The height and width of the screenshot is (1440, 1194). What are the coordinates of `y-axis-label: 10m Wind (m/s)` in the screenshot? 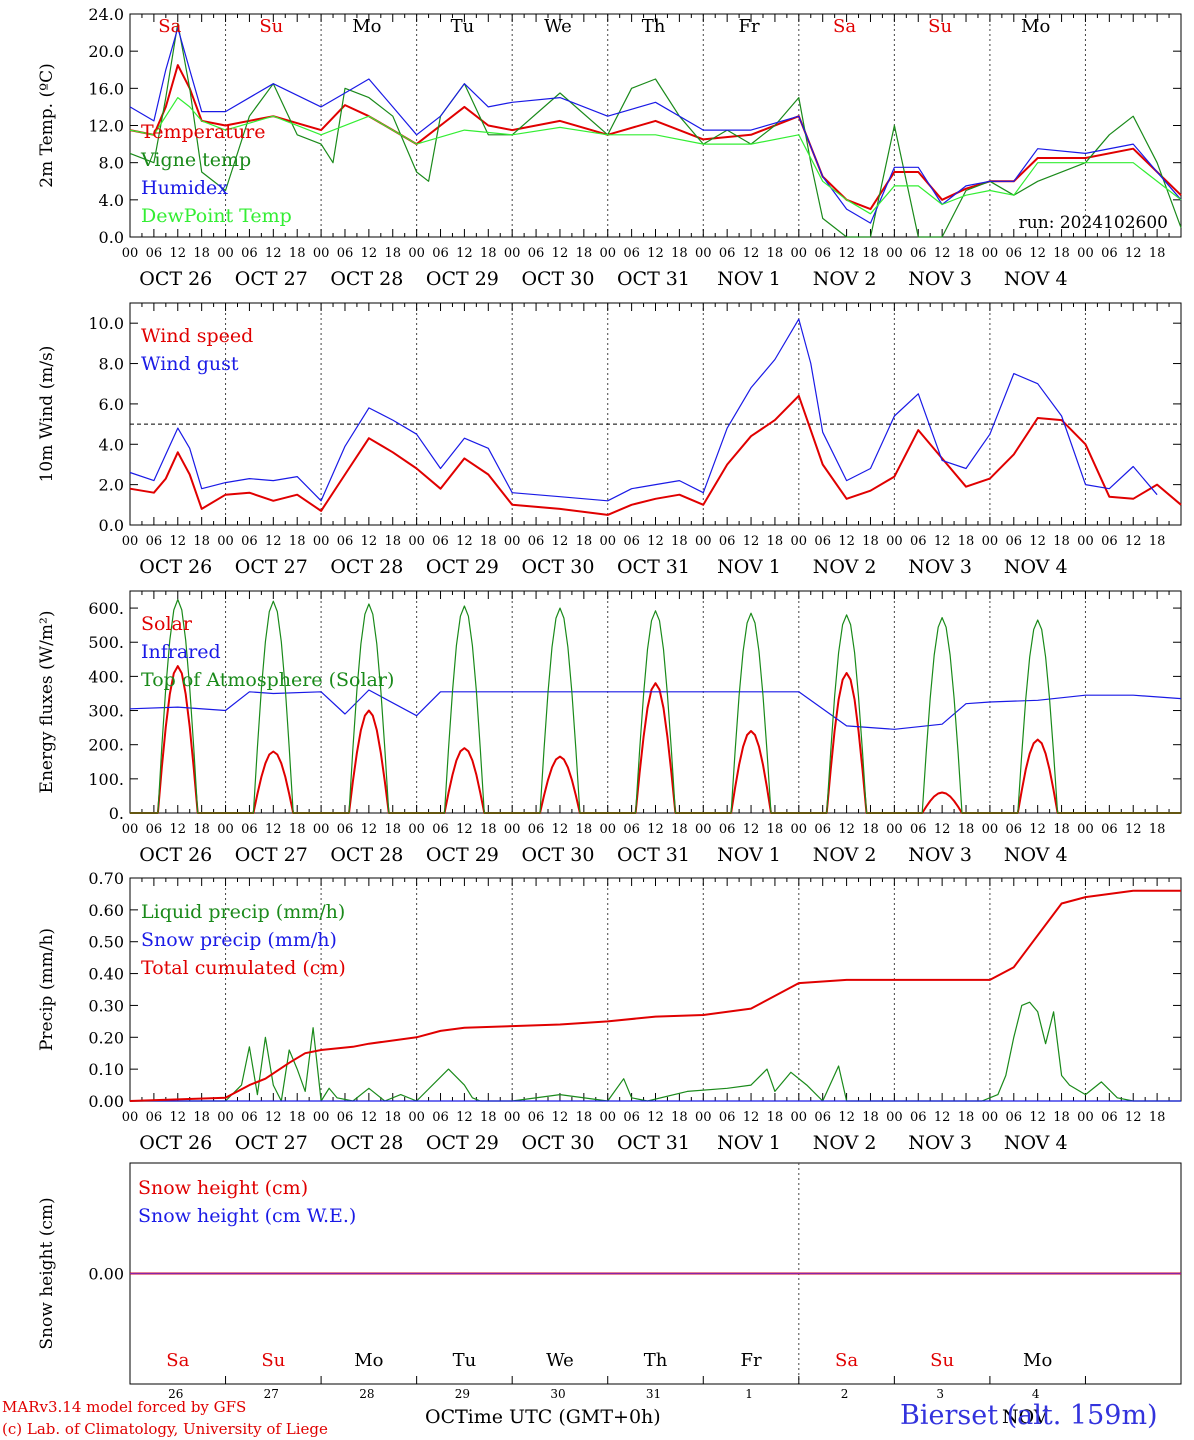 It's located at (47, 414).